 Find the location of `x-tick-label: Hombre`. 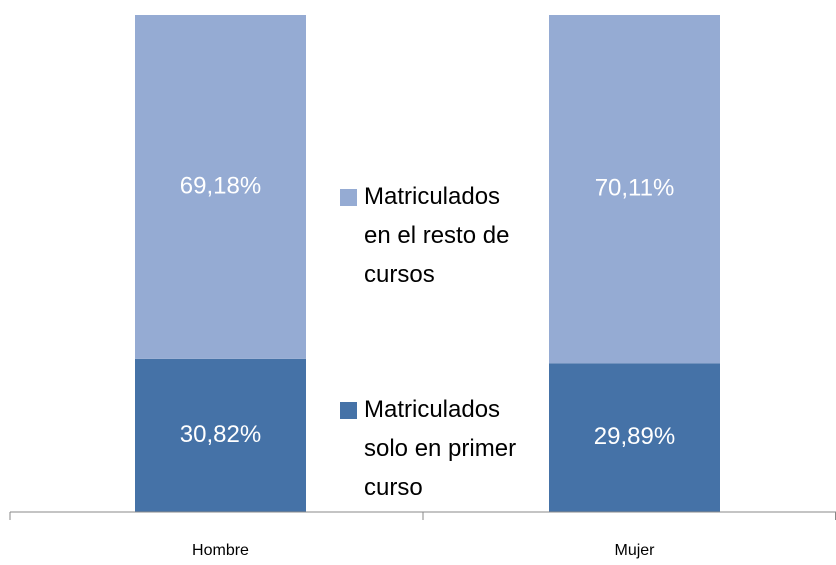

x-tick-label: Hombre is located at coordinates (220, 550).